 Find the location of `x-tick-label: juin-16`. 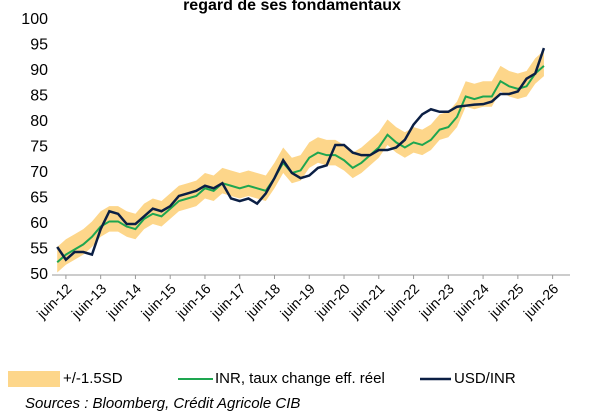

x-tick-label: juin-16 is located at coordinates (193, 301).